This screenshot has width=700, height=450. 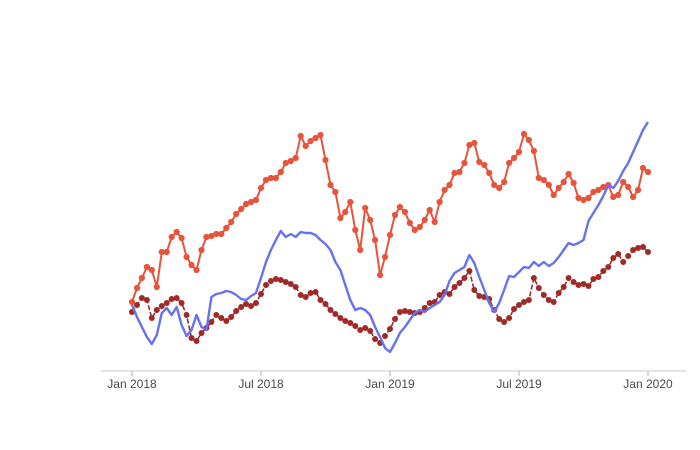 What do you see at coordinates (261, 384) in the screenshot?
I see `x-tick-label: Jul 2018` at bounding box center [261, 384].